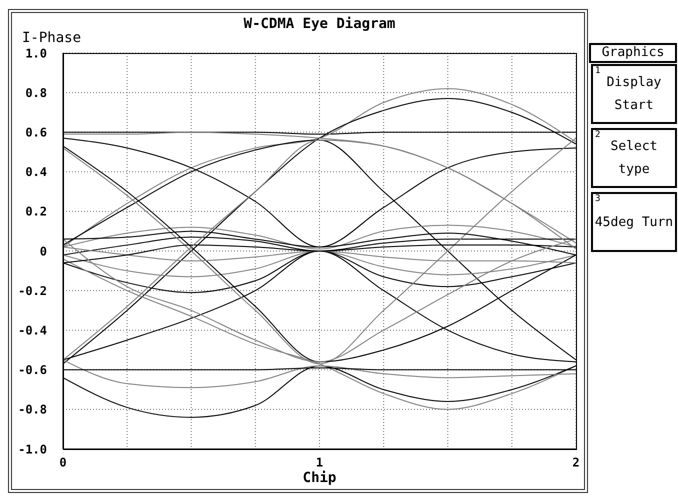  What do you see at coordinates (52, 38) in the screenshot?
I see `y-axis-title: I-Phase` at bounding box center [52, 38].